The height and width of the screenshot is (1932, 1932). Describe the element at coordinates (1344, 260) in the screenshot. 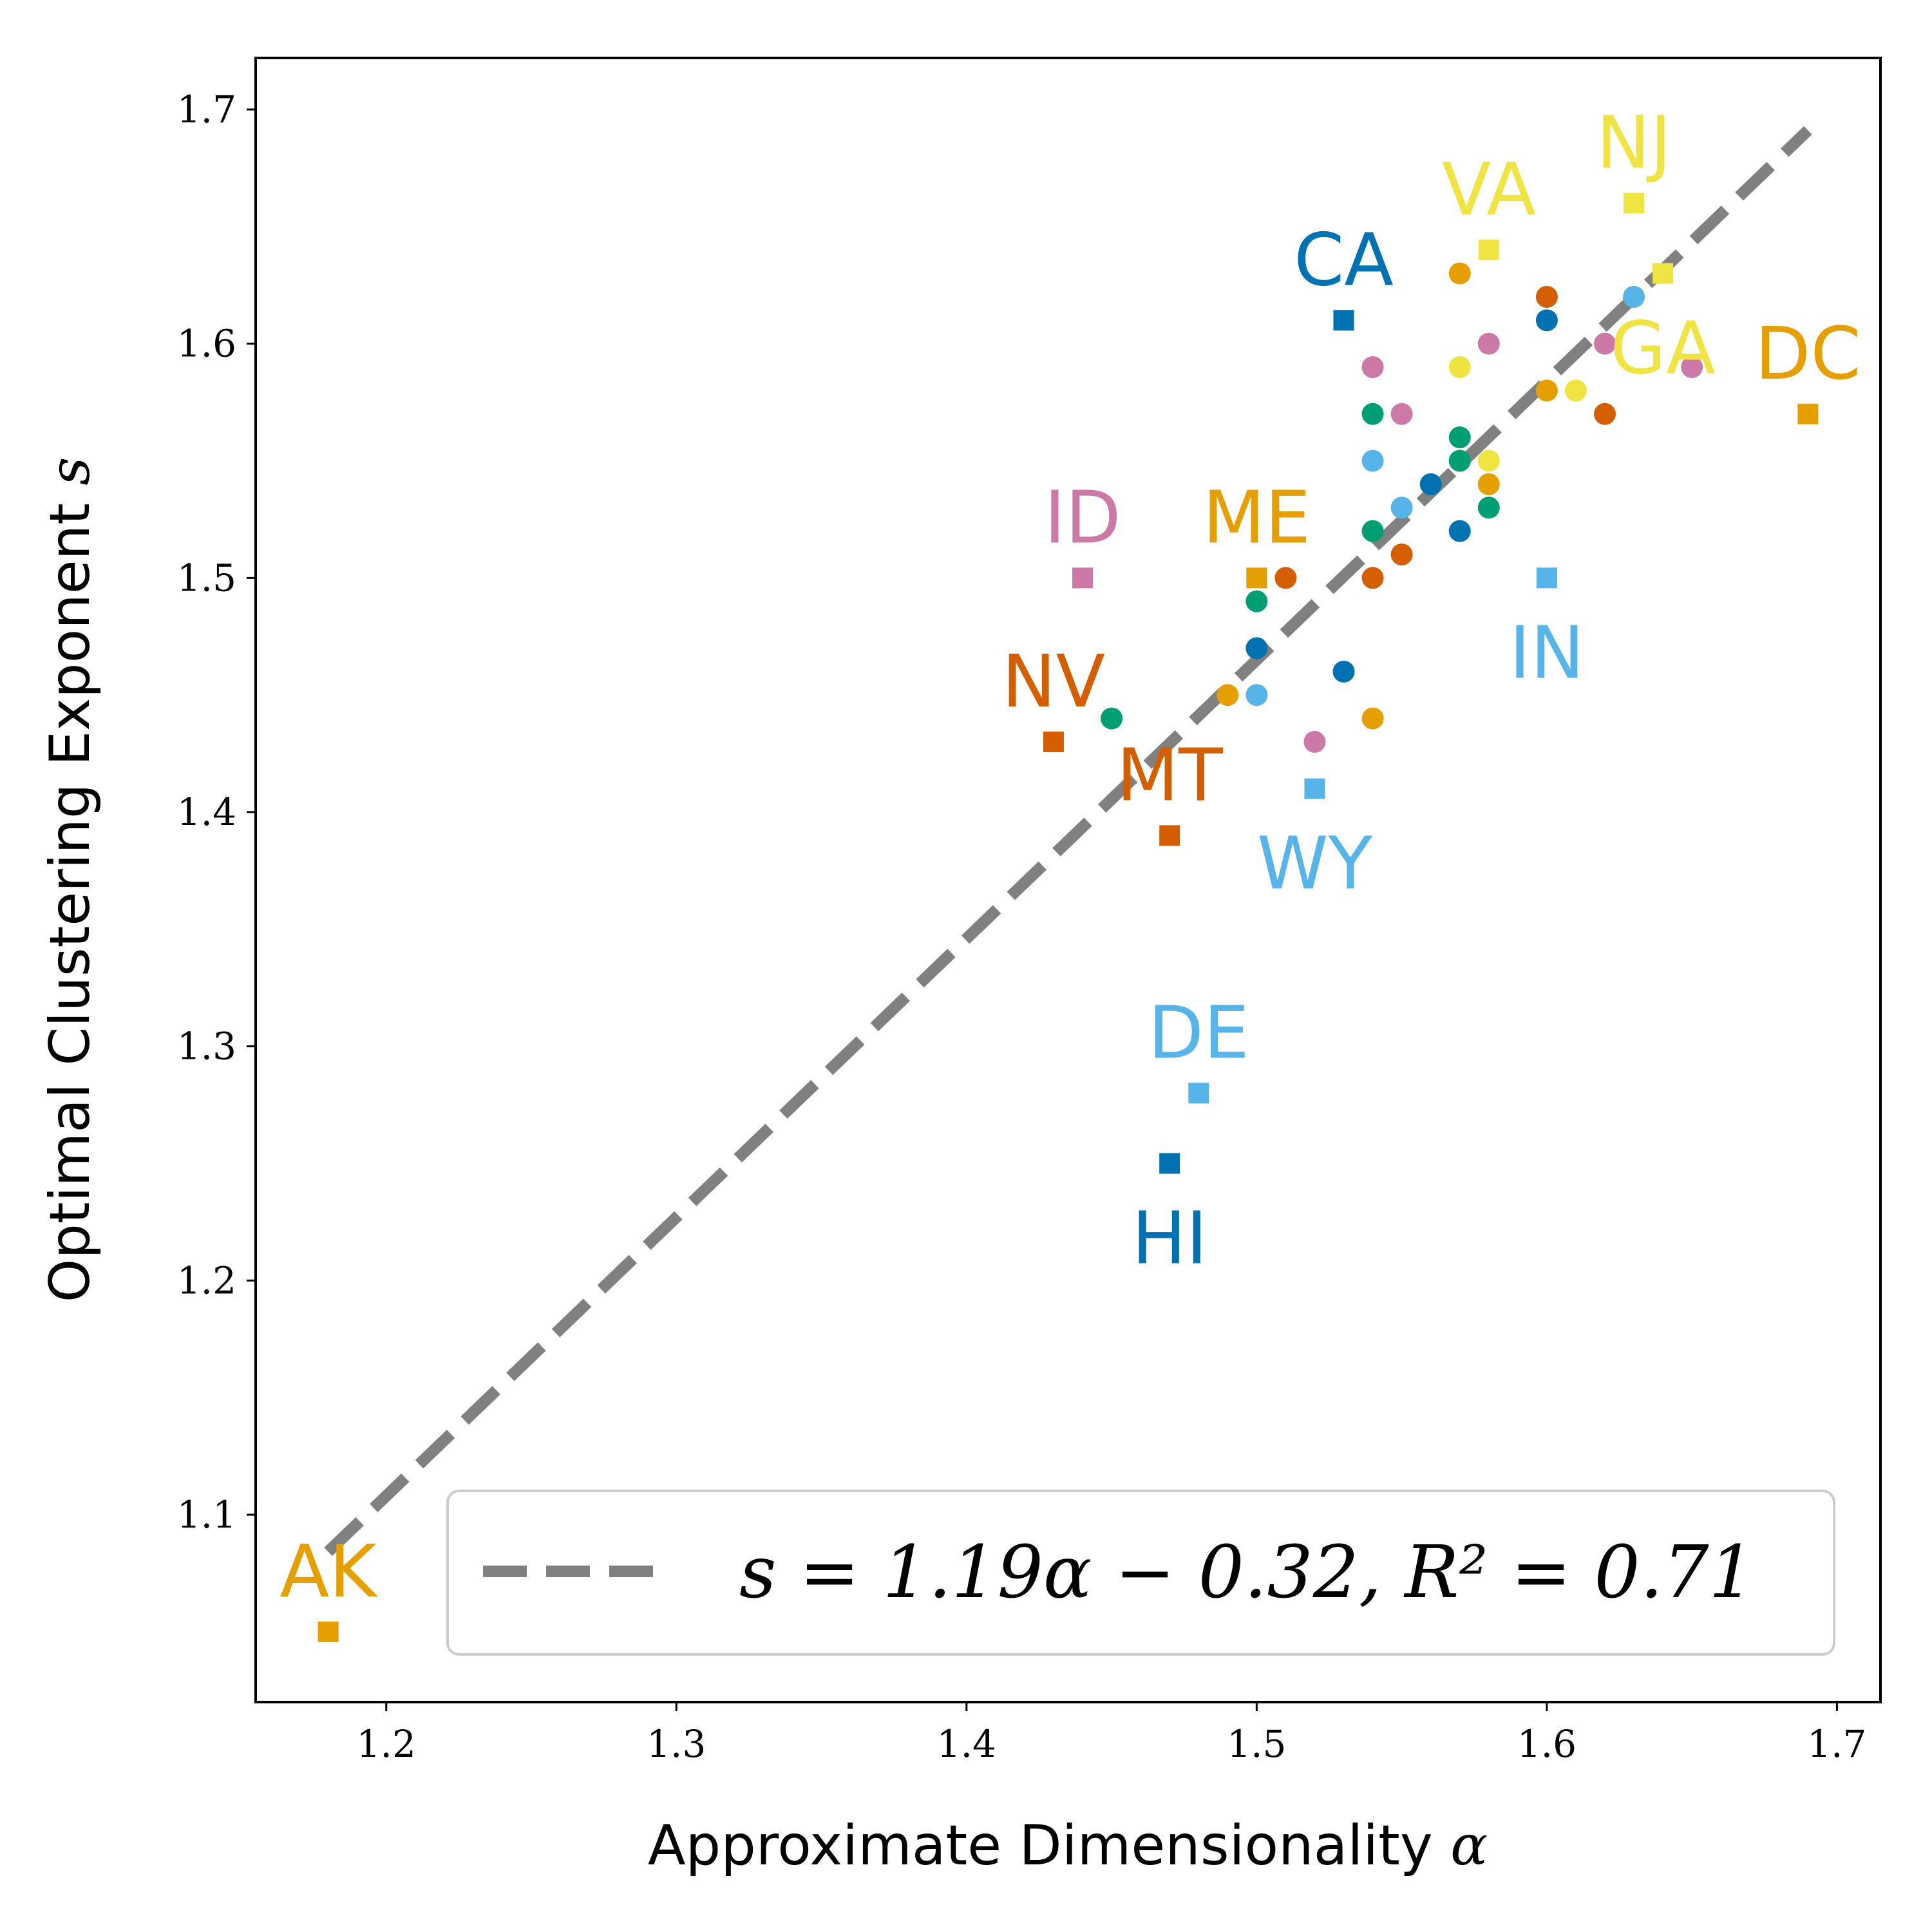

I see `state-label-ca: CA` at that location.